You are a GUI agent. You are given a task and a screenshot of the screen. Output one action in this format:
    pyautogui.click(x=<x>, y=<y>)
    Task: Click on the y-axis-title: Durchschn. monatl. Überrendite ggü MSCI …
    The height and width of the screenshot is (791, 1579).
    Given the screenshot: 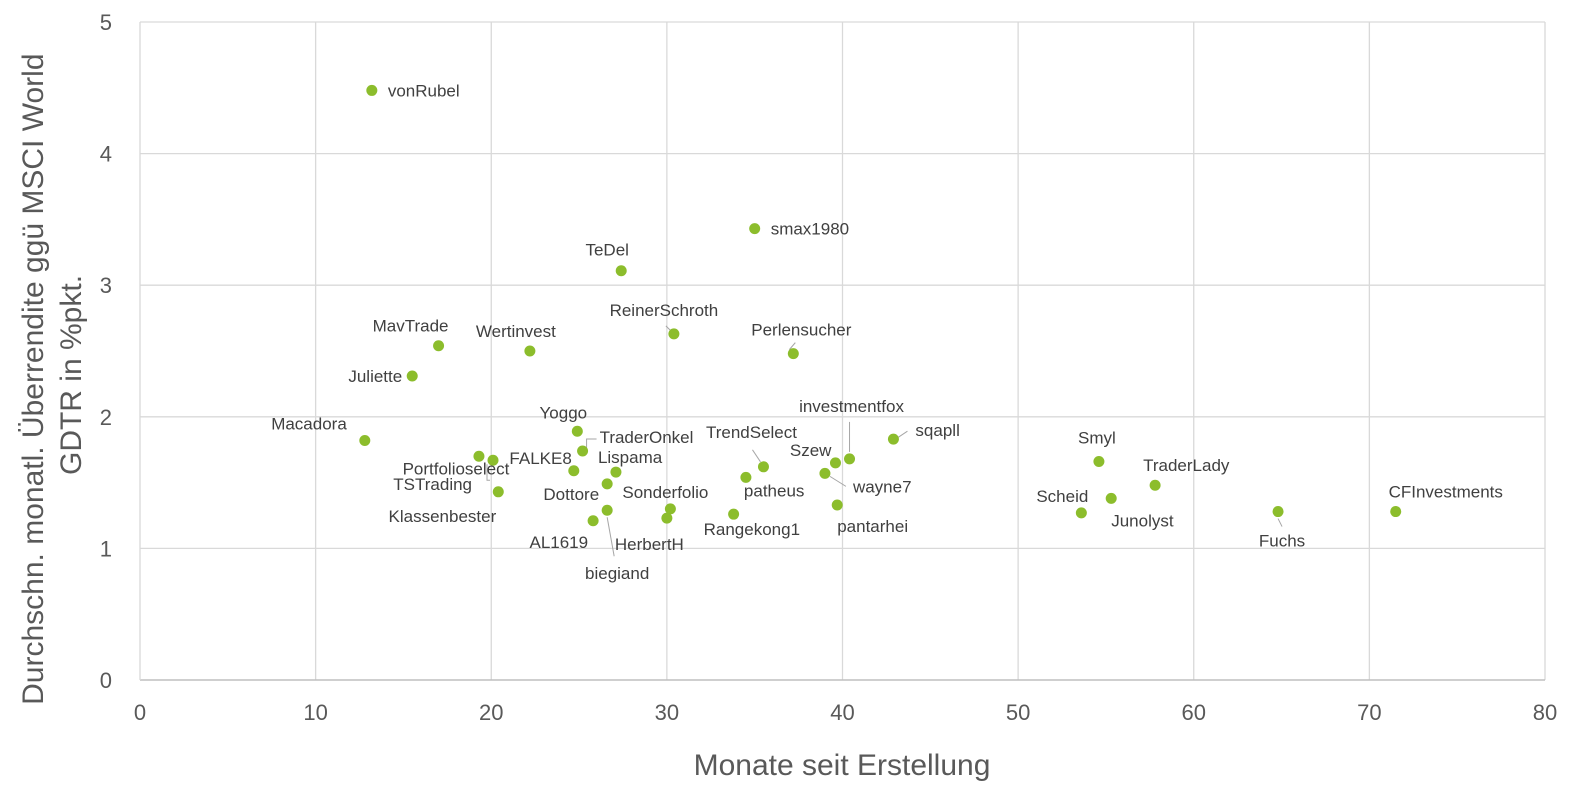 What is the action you would take?
    pyautogui.click(x=52, y=375)
    